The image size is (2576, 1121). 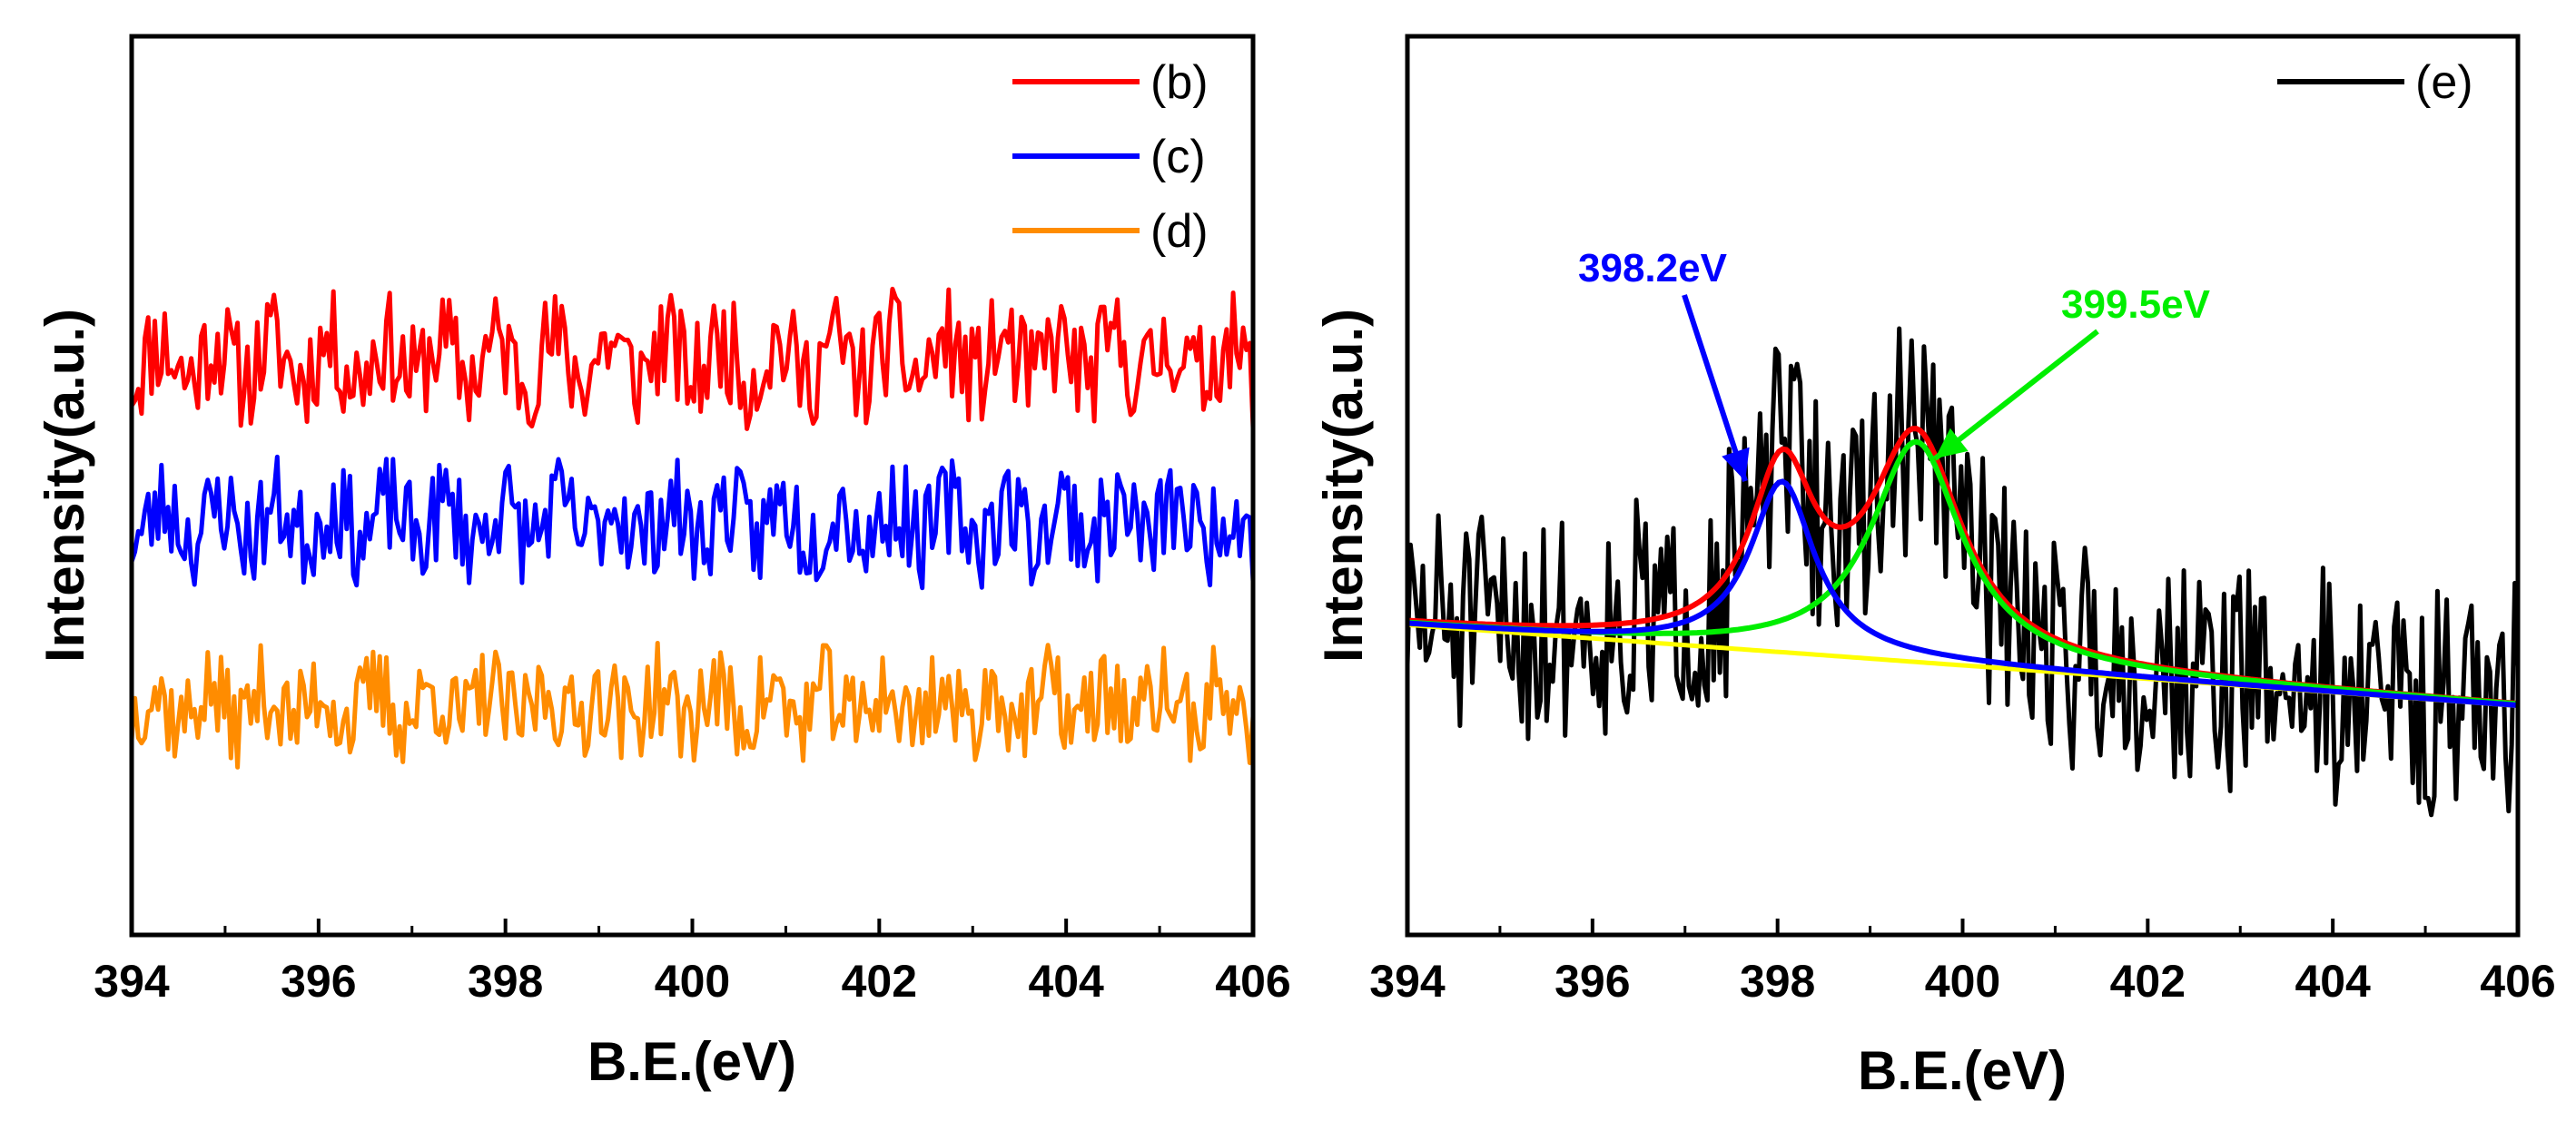 What do you see at coordinates (318, 981) in the screenshot?
I see `left-x-tick-label: 396` at bounding box center [318, 981].